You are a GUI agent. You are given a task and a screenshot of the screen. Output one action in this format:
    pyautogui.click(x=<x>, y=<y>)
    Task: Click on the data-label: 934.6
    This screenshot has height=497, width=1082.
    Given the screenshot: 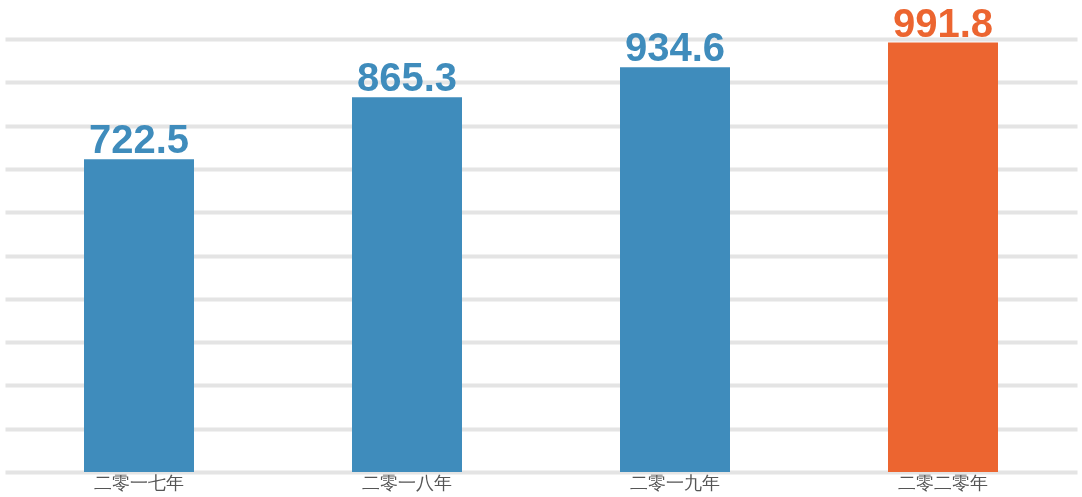 What is the action you would take?
    pyautogui.click(x=675, y=47)
    